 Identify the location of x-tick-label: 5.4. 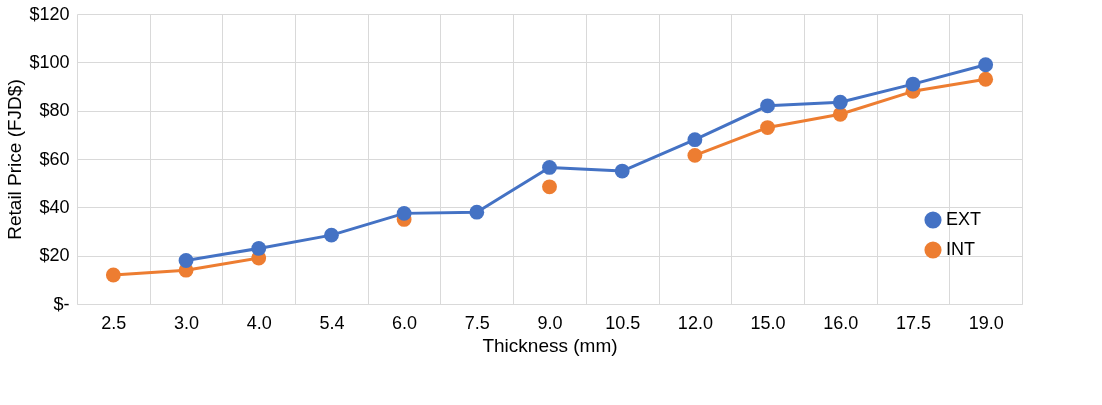
(332, 322).